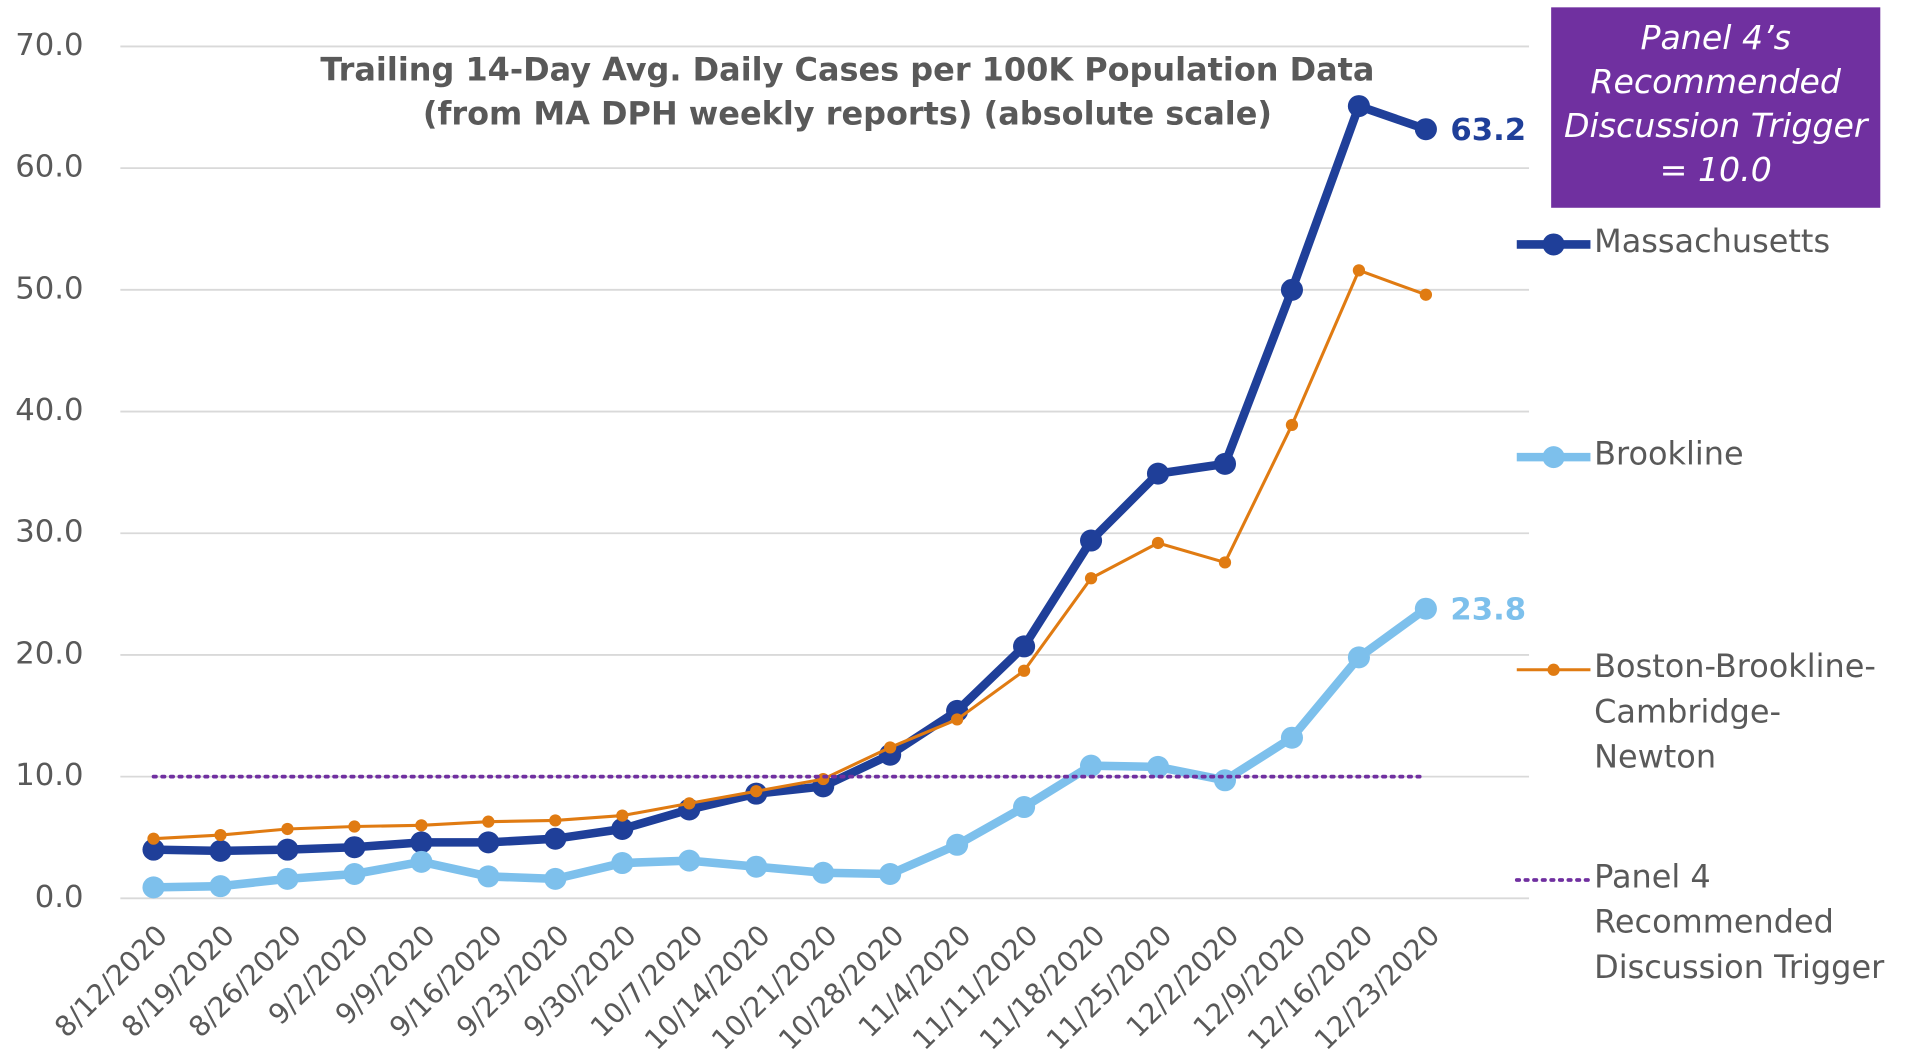 The image size is (1911, 1056). I want to click on legend-holder: Massachusetts, so click(1712, 242).